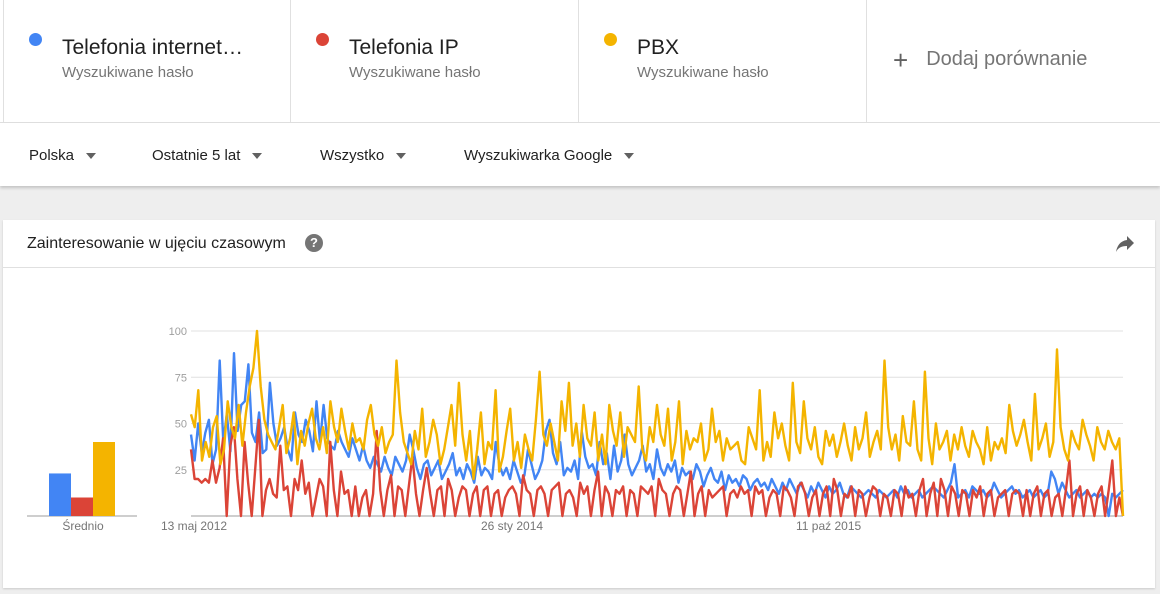 This screenshot has width=1160, height=594. I want to click on x-date-label: 11 paź 2015, so click(828, 526).